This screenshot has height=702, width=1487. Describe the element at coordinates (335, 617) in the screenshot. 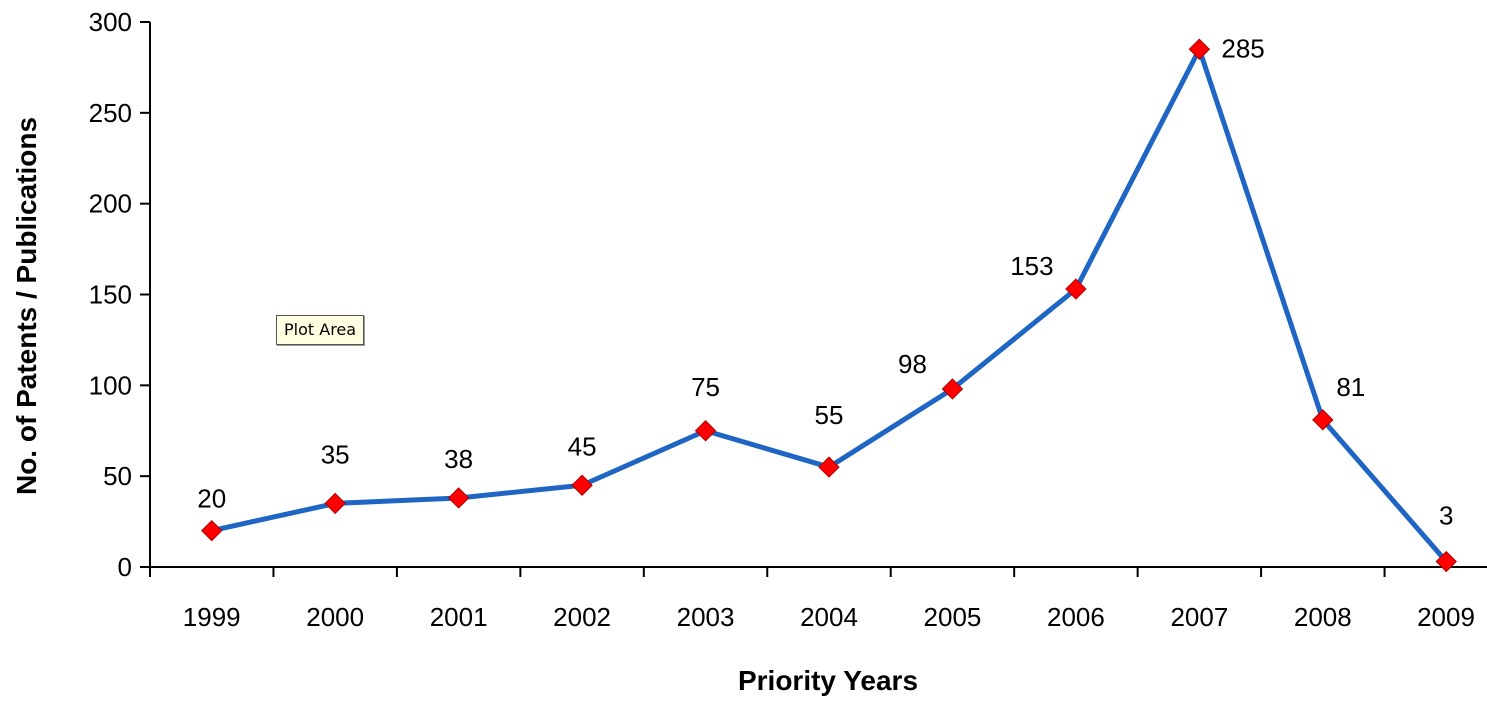

I see `x-tick-label: 2000` at that location.